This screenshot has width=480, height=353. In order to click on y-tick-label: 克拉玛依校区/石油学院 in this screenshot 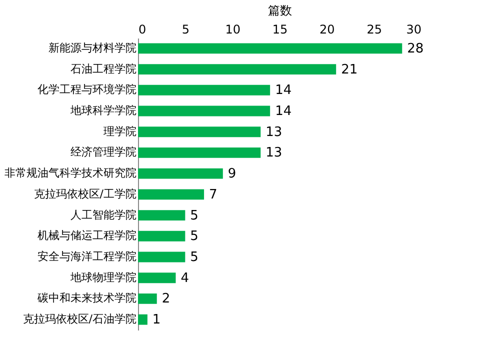, I will do `click(79, 319)`.